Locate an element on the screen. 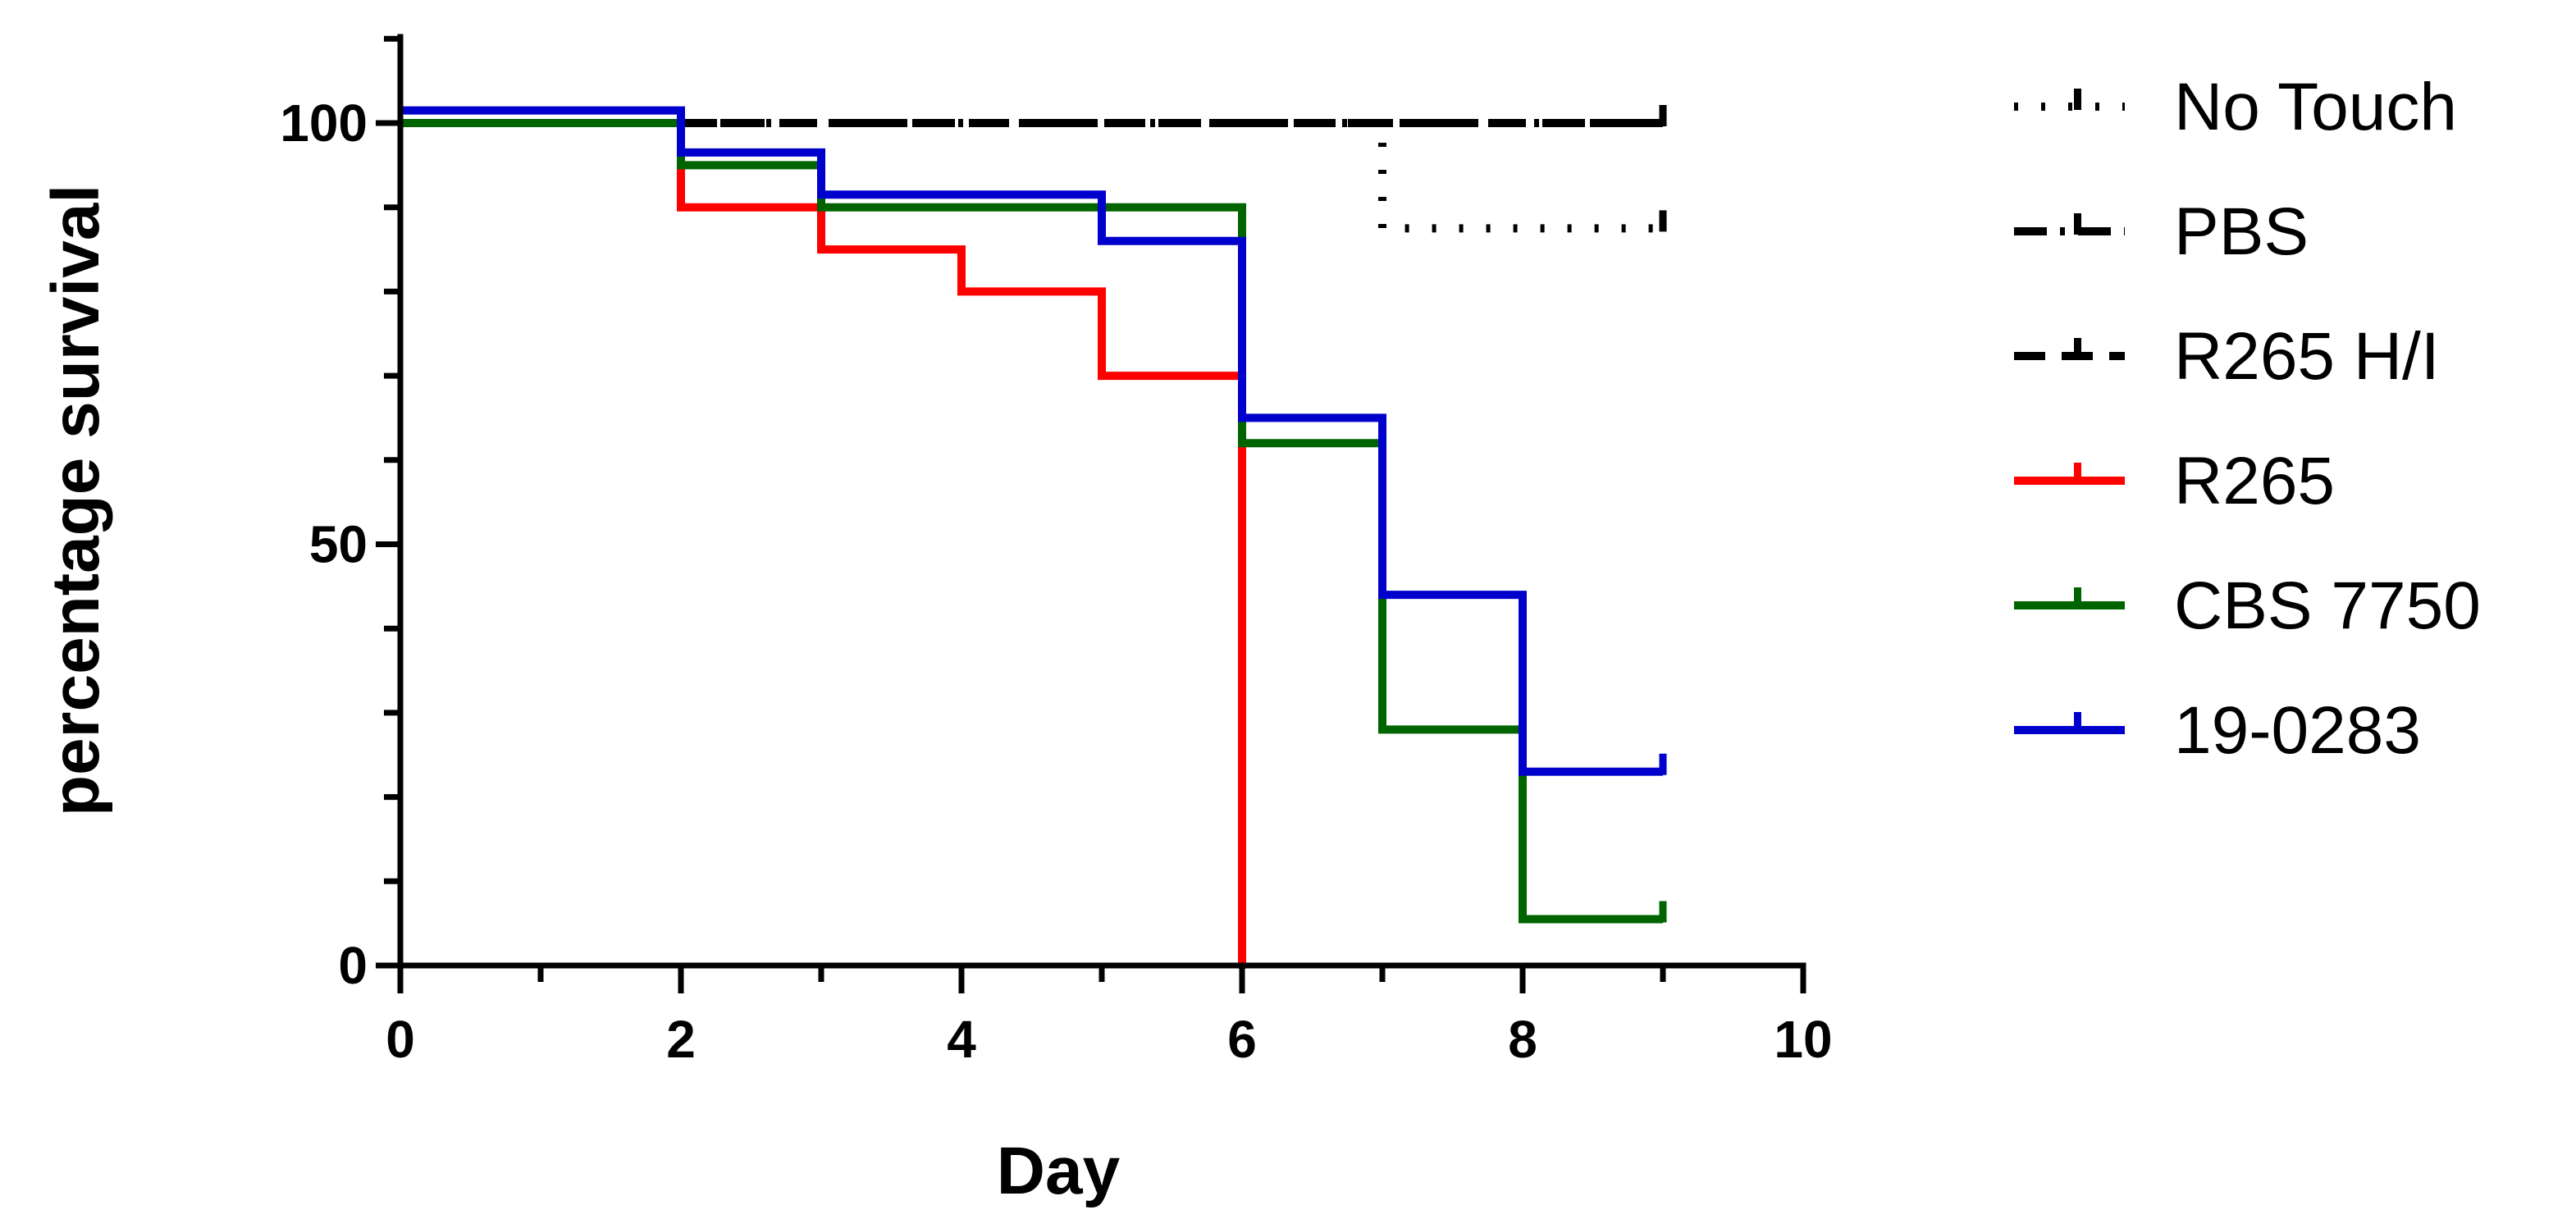 This screenshot has width=2576, height=1228. legend-label-pbs: PBS is located at coordinates (2242, 231).